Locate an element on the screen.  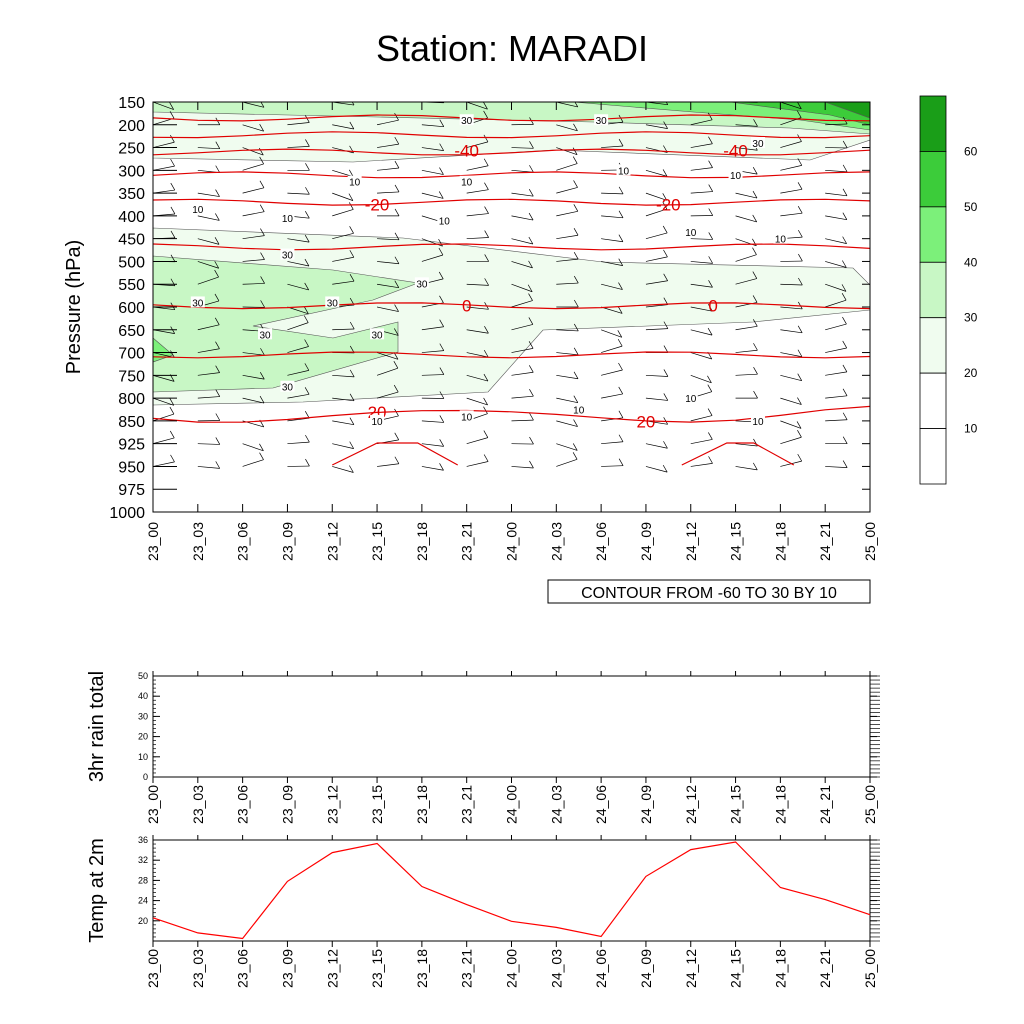
x-tick-label: 23_18 is located at coordinates (422, 541).